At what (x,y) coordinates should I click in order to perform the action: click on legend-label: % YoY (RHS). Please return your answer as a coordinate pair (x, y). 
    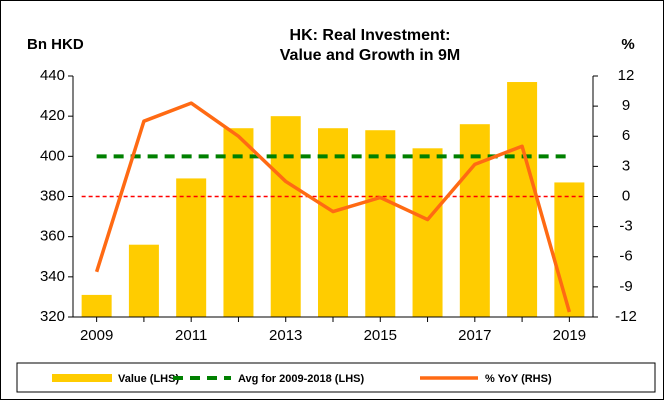
    Looking at the image, I should click on (518, 379).